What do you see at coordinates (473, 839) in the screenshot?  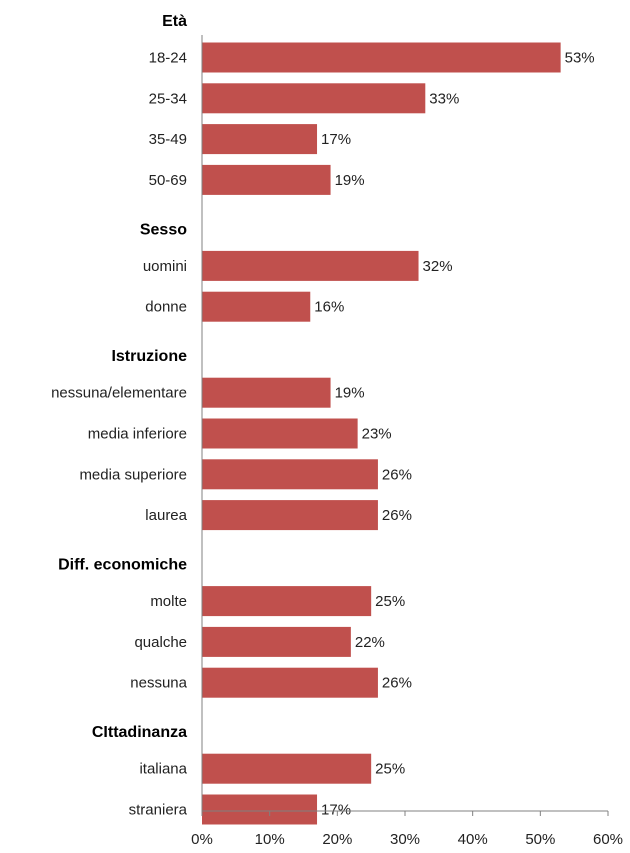 I see `x-tick-label: 40%` at bounding box center [473, 839].